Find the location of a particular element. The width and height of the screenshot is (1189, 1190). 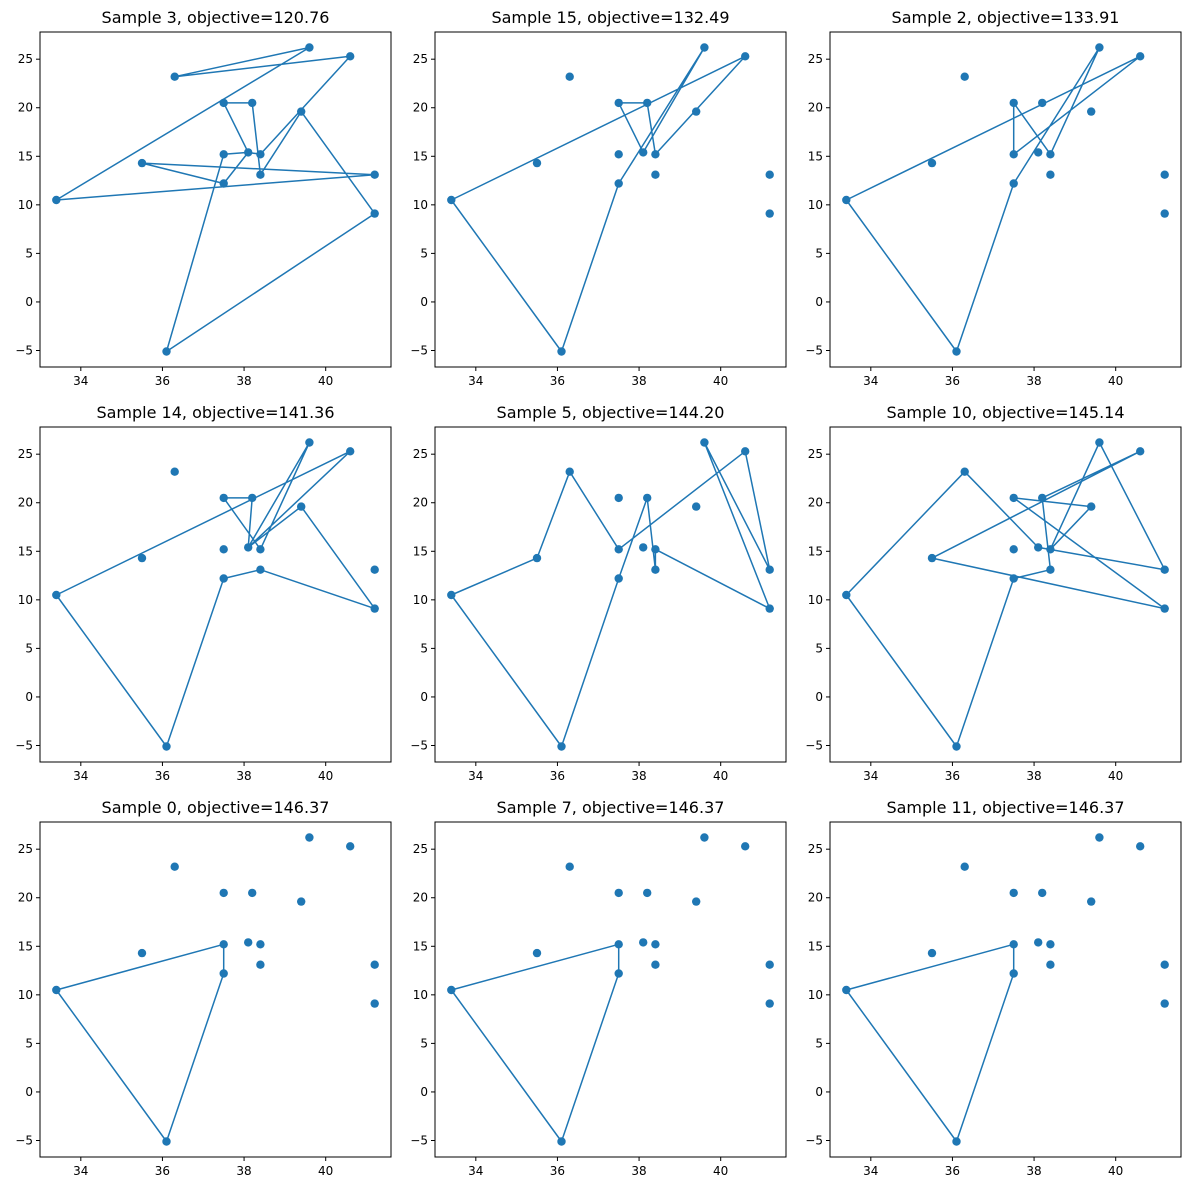

subplot-title: Sample 7, objective=146.37 is located at coordinates (611, 807).